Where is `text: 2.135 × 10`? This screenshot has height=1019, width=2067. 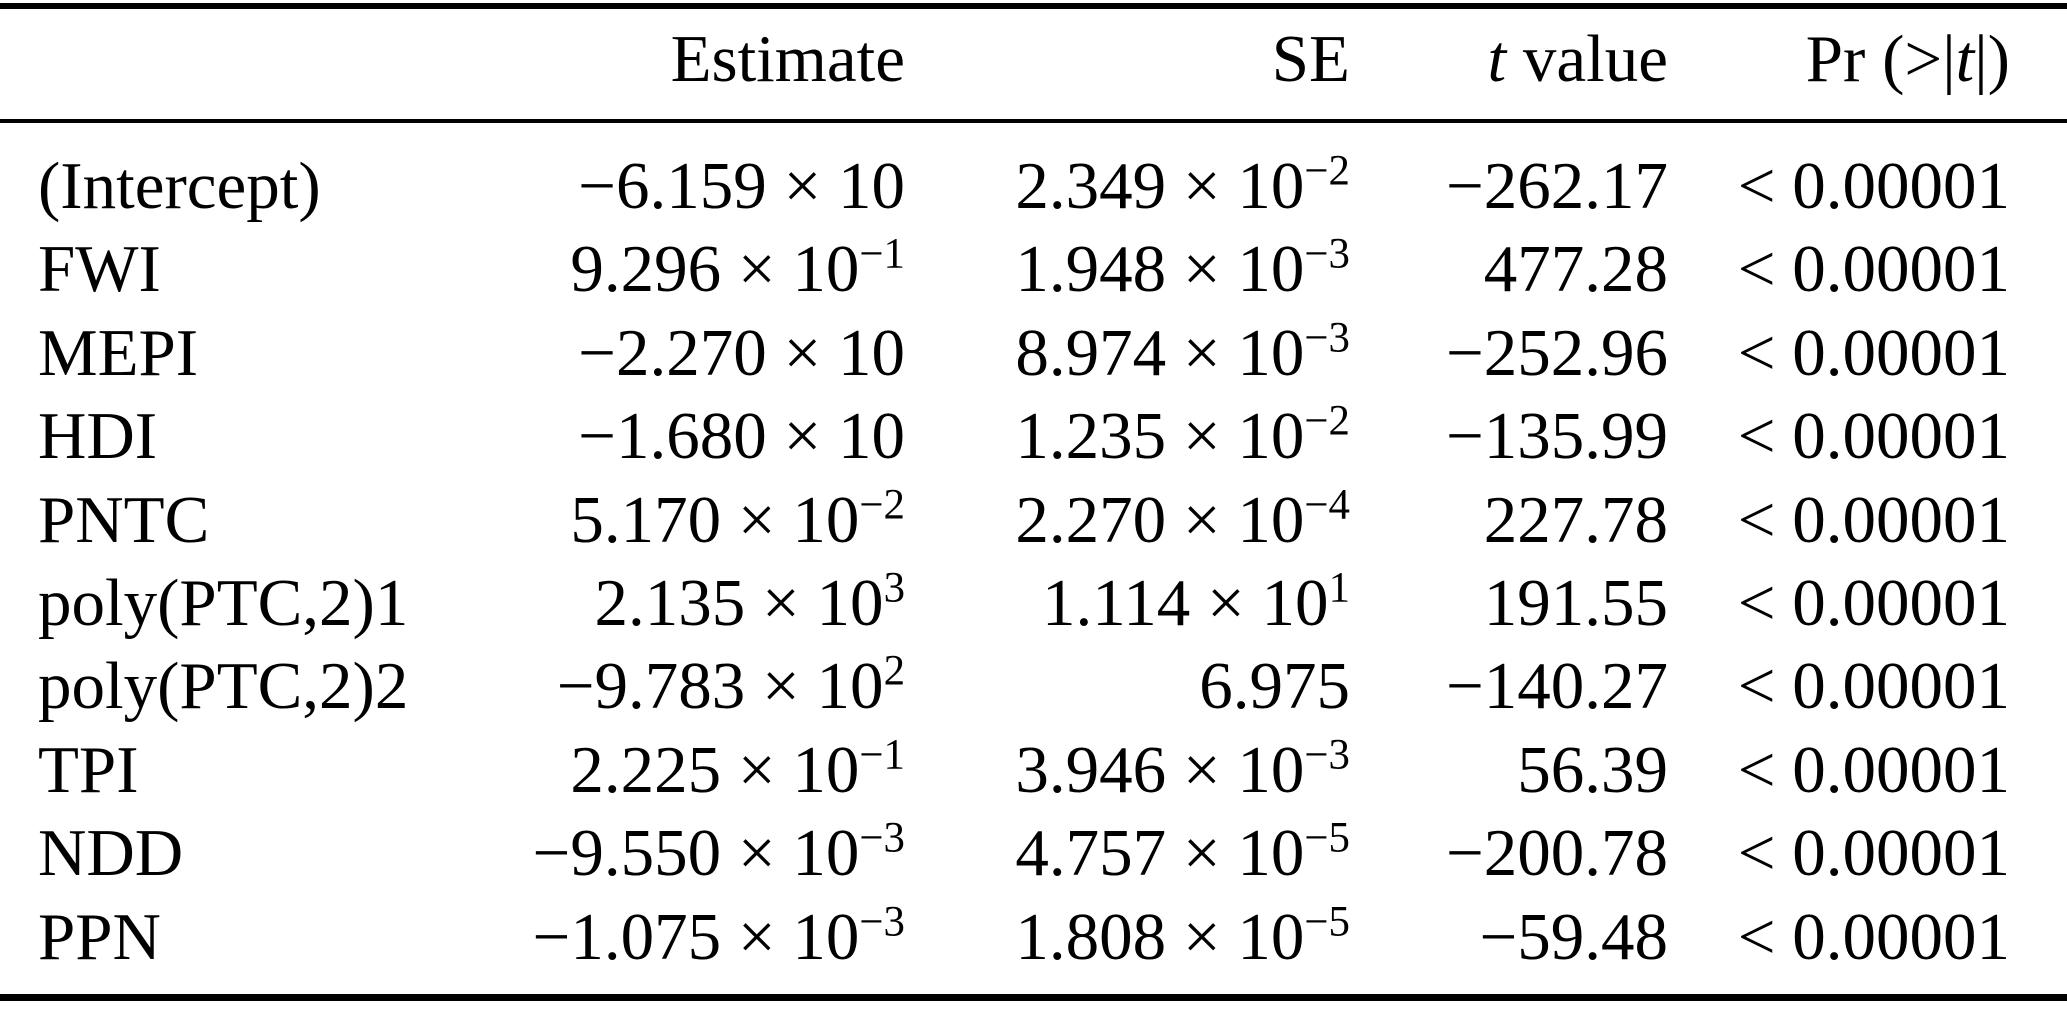 text: 2.135 × 10 is located at coordinates (739, 602).